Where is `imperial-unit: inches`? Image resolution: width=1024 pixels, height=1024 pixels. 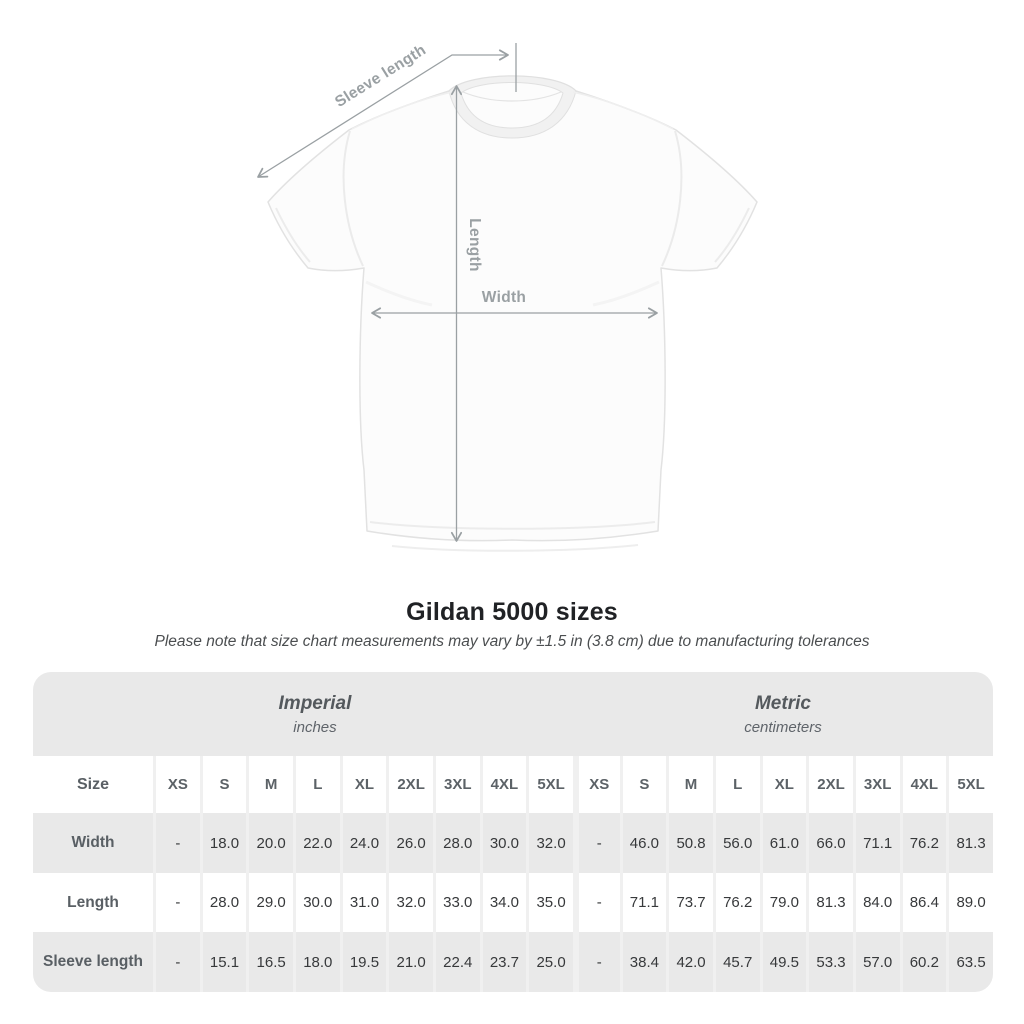 imperial-unit: inches is located at coordinates (315, 727).